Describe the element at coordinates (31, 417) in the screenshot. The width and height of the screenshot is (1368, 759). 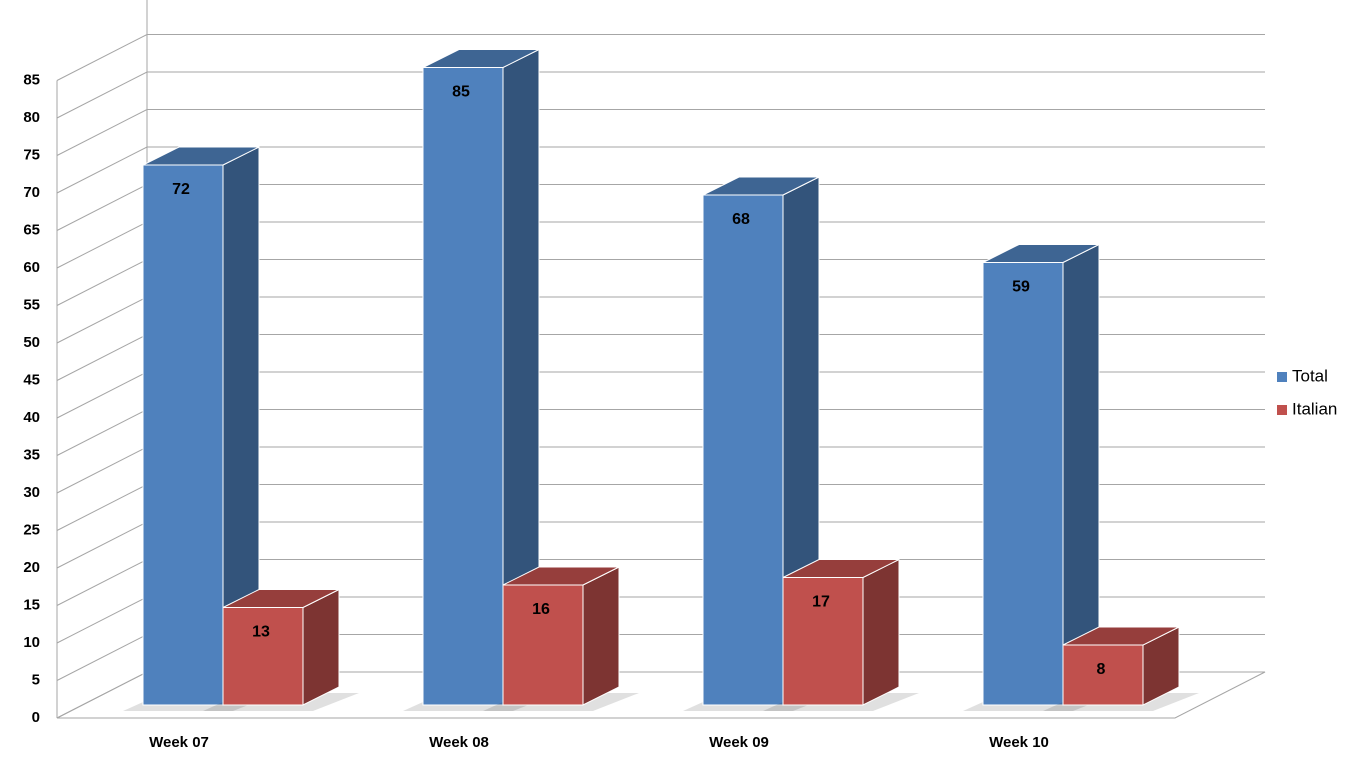
I see `y-tick-label: 40` at that location.